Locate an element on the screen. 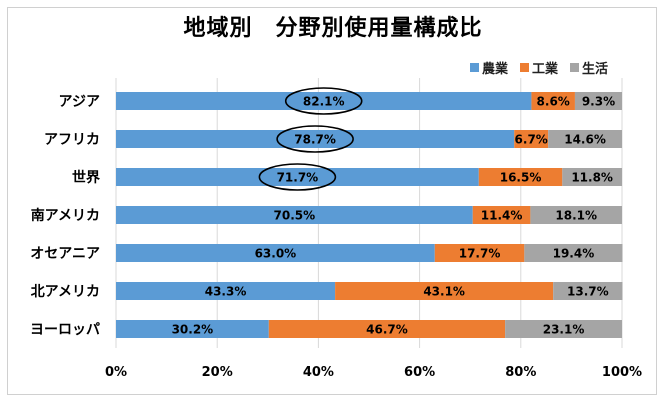 The image size is (666, 403). legend-item-agriculture: 農業 is located at coordinates (489, 67).